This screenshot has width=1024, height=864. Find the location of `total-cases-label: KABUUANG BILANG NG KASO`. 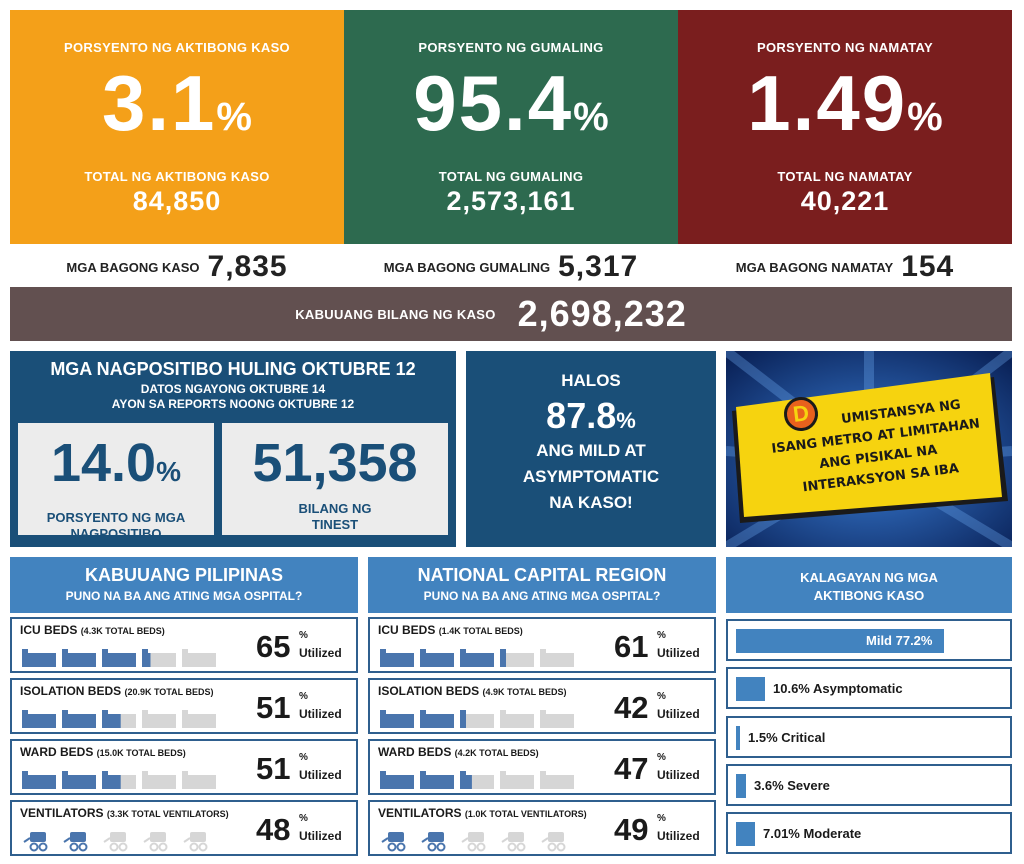

total-cases-label: KABUUANG BILANG NG KASO is located at coordinates (395, 314).